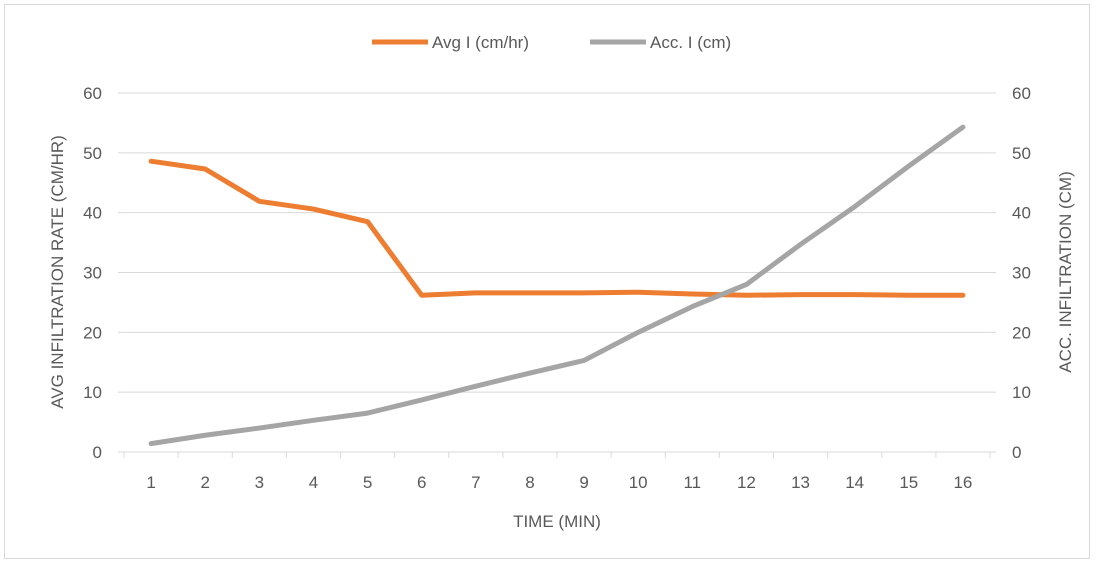  I want to click on x-tick-label: 16, so click(962, 482).